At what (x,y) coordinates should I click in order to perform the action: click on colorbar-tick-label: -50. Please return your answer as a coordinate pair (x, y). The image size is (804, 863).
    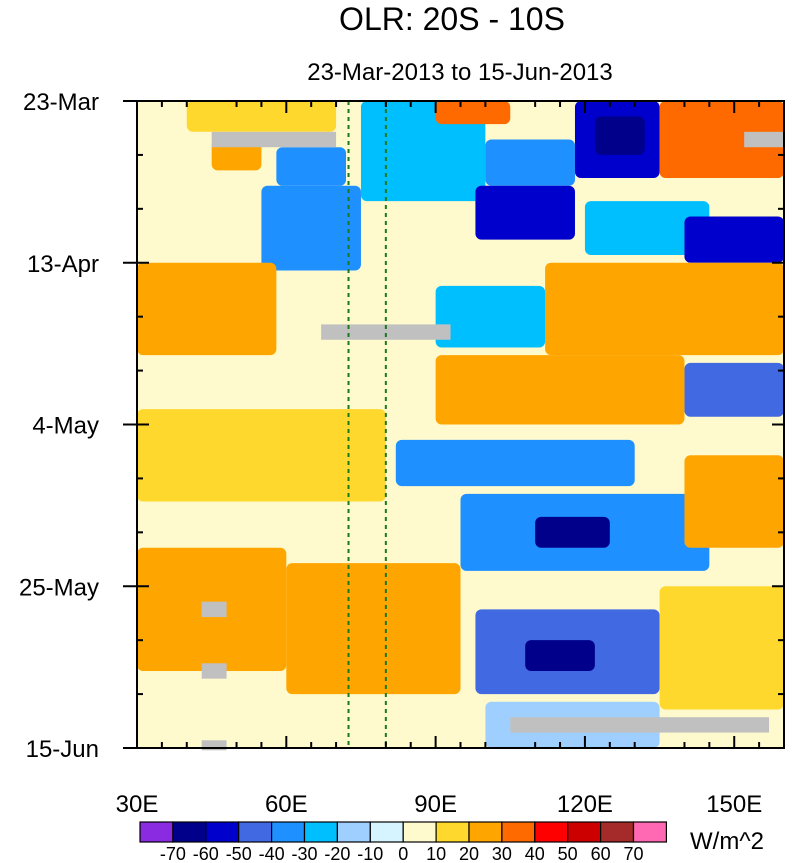
    Looking at the image, I should click on (239, 853).